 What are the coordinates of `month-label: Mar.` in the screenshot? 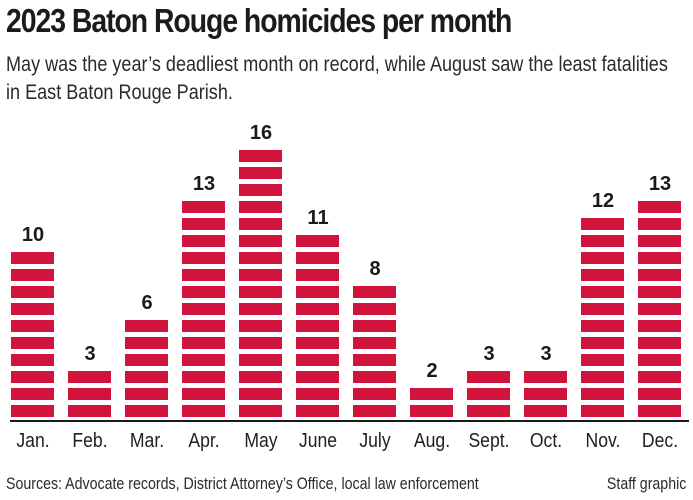 It's located at (146, 441).